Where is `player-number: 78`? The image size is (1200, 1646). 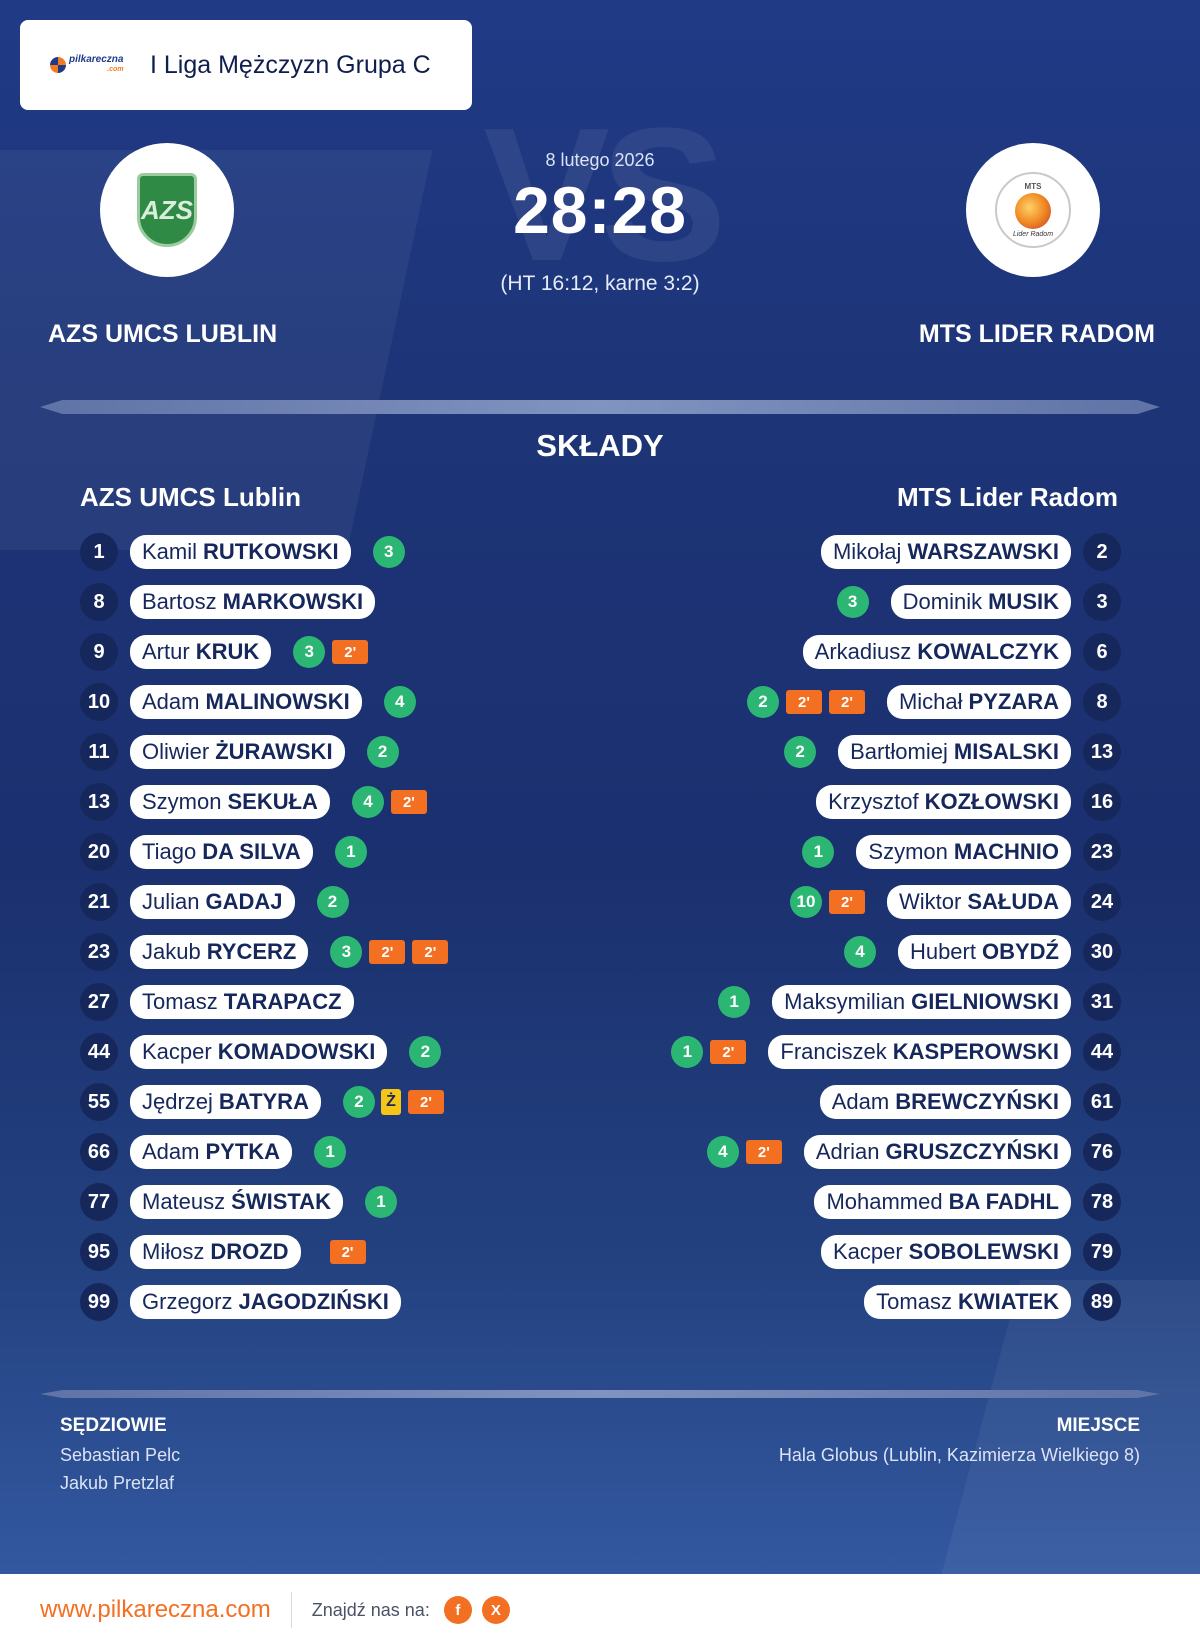
player-number: 78 is located at coordinates (1102, 1202).